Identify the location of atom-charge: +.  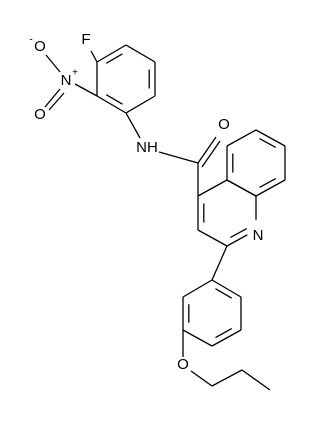
(75, 73).